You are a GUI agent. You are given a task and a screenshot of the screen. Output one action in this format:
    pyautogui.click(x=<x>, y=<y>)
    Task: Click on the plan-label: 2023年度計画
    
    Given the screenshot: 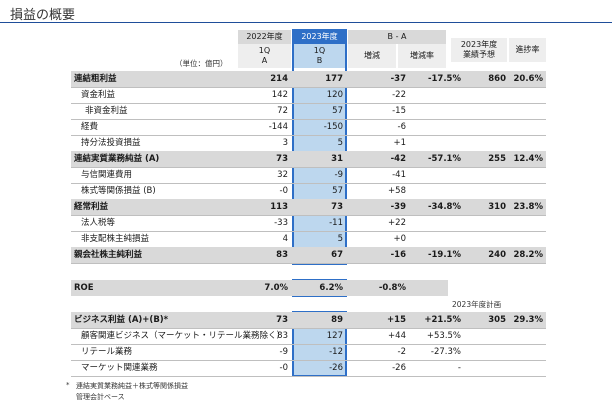 What is the action you would take?
    pyautogui.click(x=477, y=304)
    